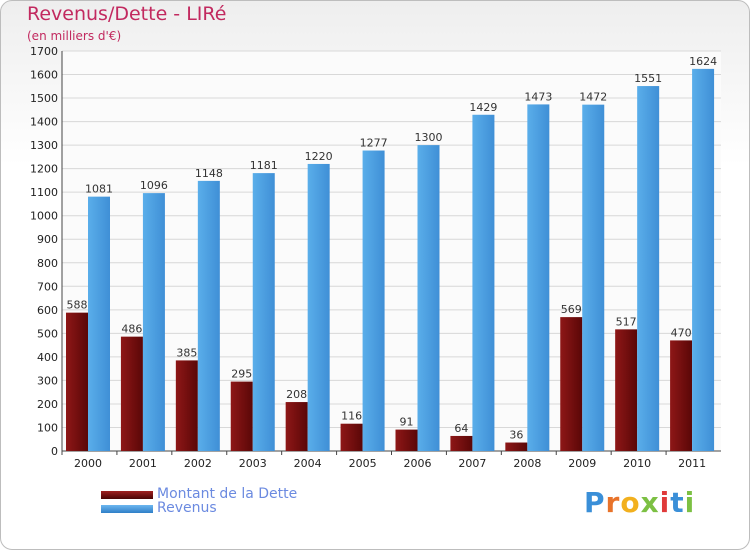  Describe the element at coordinates (351, 416) in the screenshot. I see `value-label-dette: 116` at that location.